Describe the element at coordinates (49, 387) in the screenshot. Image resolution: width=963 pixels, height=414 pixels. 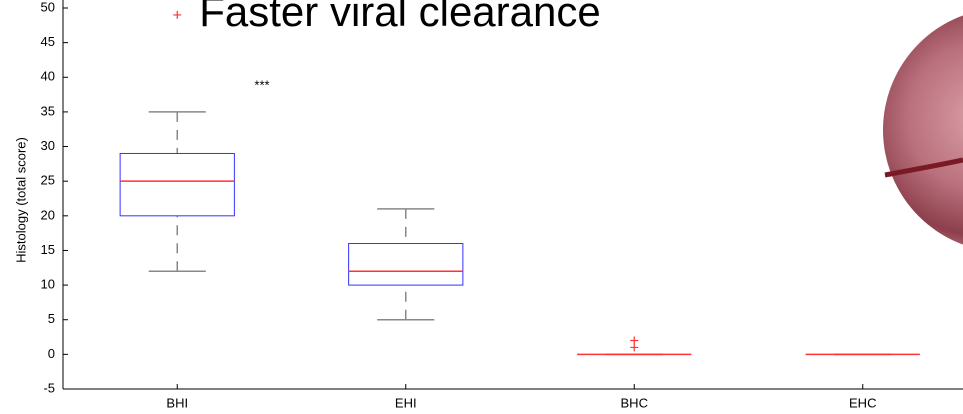
I see `y-tick-label: -5` at that location.